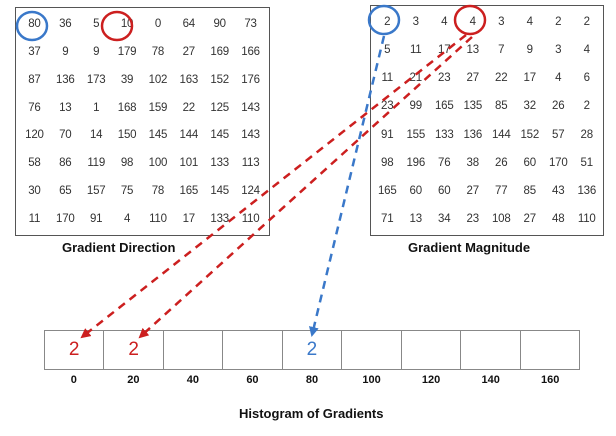 Image resolution: width=616 pixels, height=436 pixels. I want to click on direction-cell: 87, so click(34, 79).